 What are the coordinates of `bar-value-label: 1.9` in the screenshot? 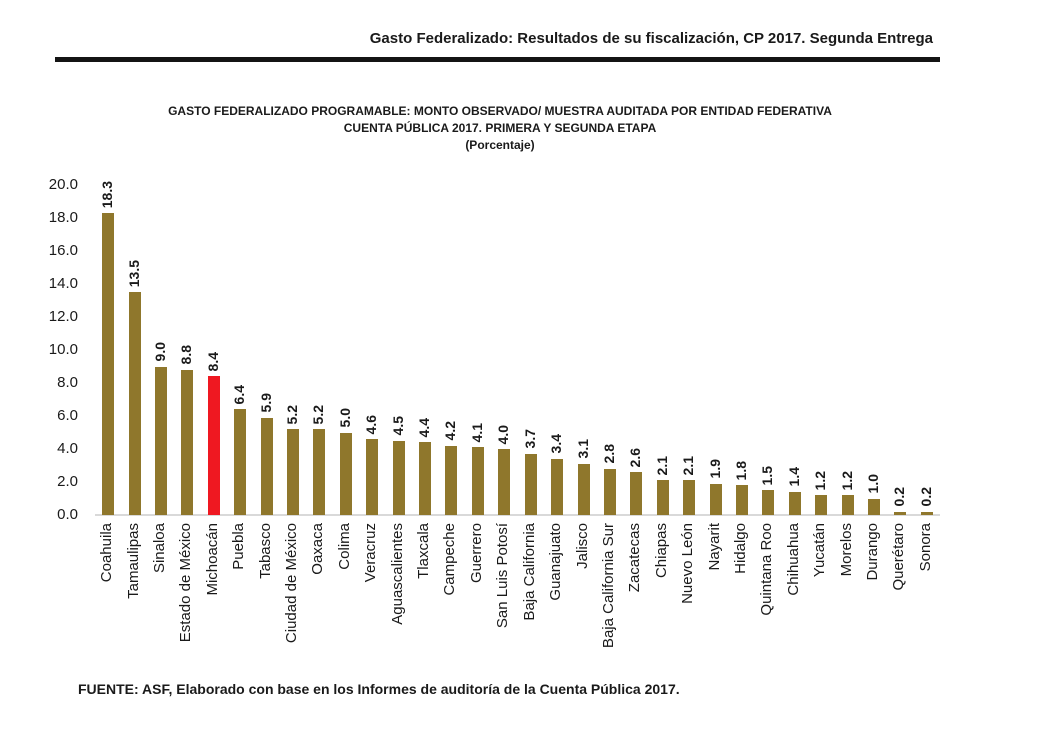 It's located at (714, 469).